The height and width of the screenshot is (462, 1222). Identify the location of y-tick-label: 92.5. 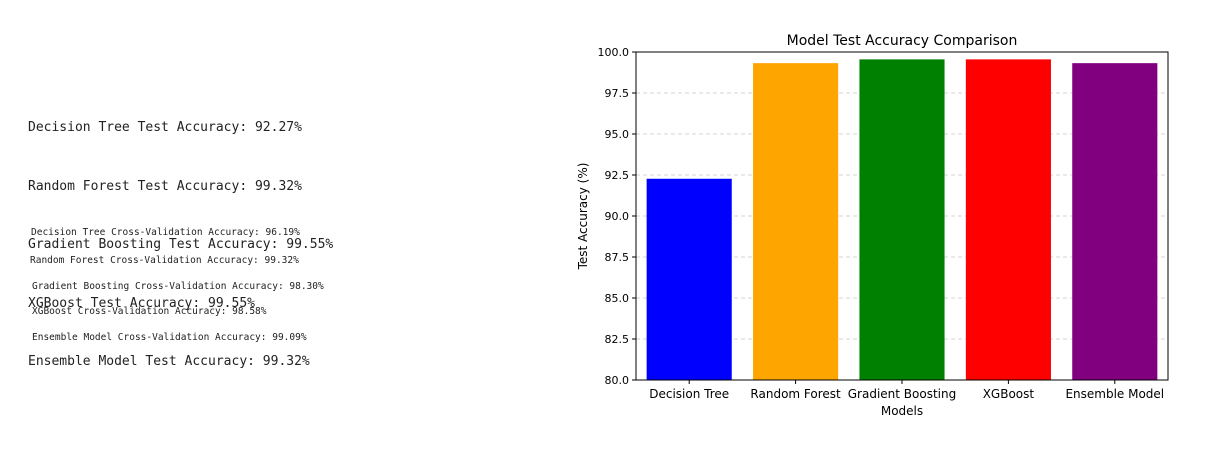
(617, 175).